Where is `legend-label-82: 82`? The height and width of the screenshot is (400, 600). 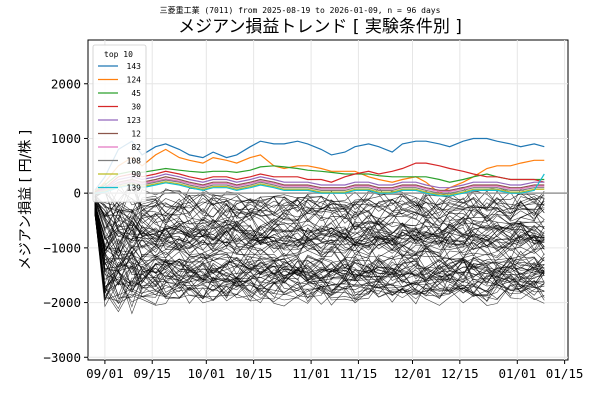
legend-label-82: 82 is located at coordinates (136, 147).